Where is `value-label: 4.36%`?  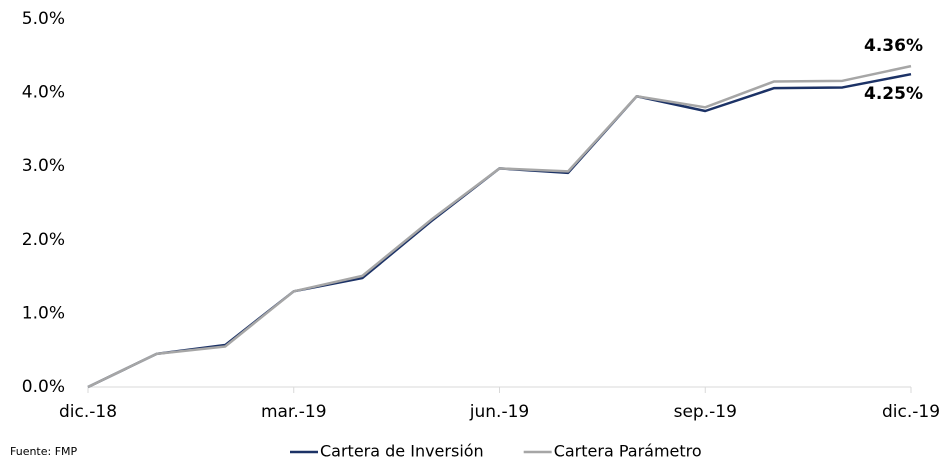
value-label: 4.36% is located at coordinates (893, 46).